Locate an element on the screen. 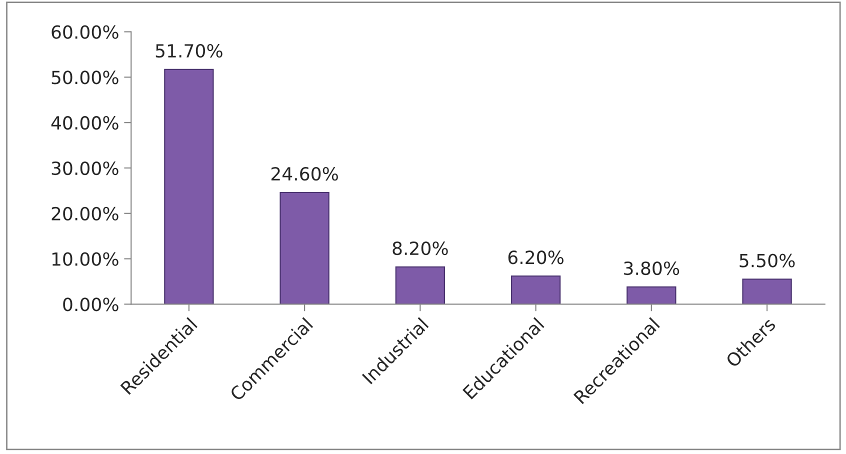 The image size is (846, 454). y-tick-label: 30.00% is located at coordinates (85, 168).